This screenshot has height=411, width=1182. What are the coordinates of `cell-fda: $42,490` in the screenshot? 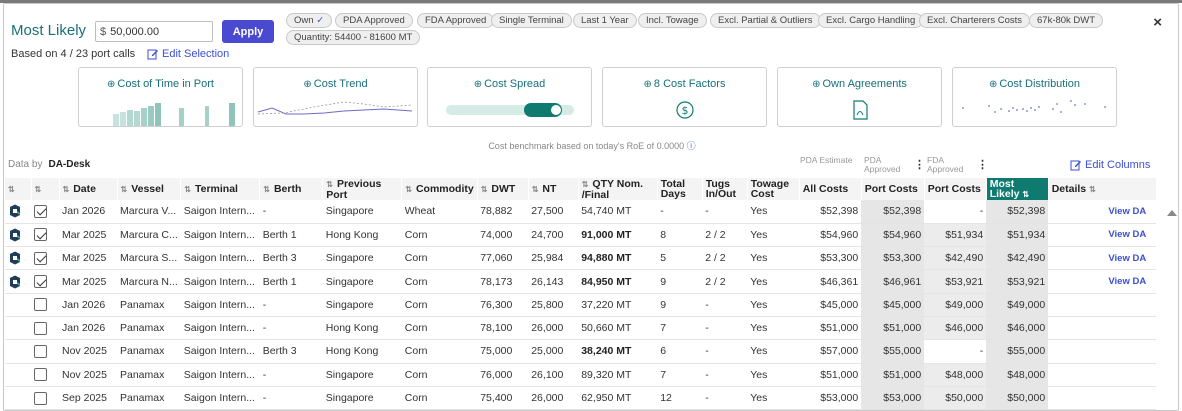 It's located at (955, 258).